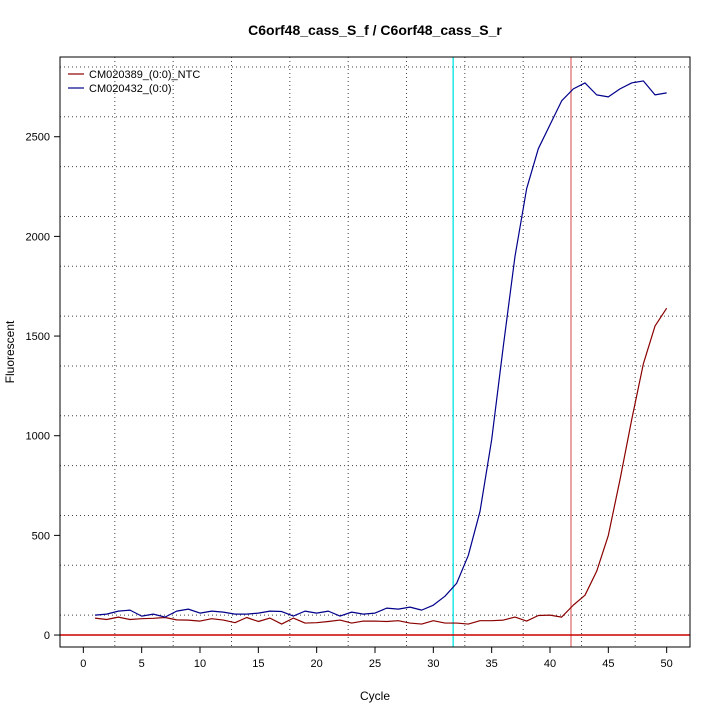 The image size is (720, 720). I want to click on y-axis: 0 500 1000 1500 2000 2500, so click(43, 387).